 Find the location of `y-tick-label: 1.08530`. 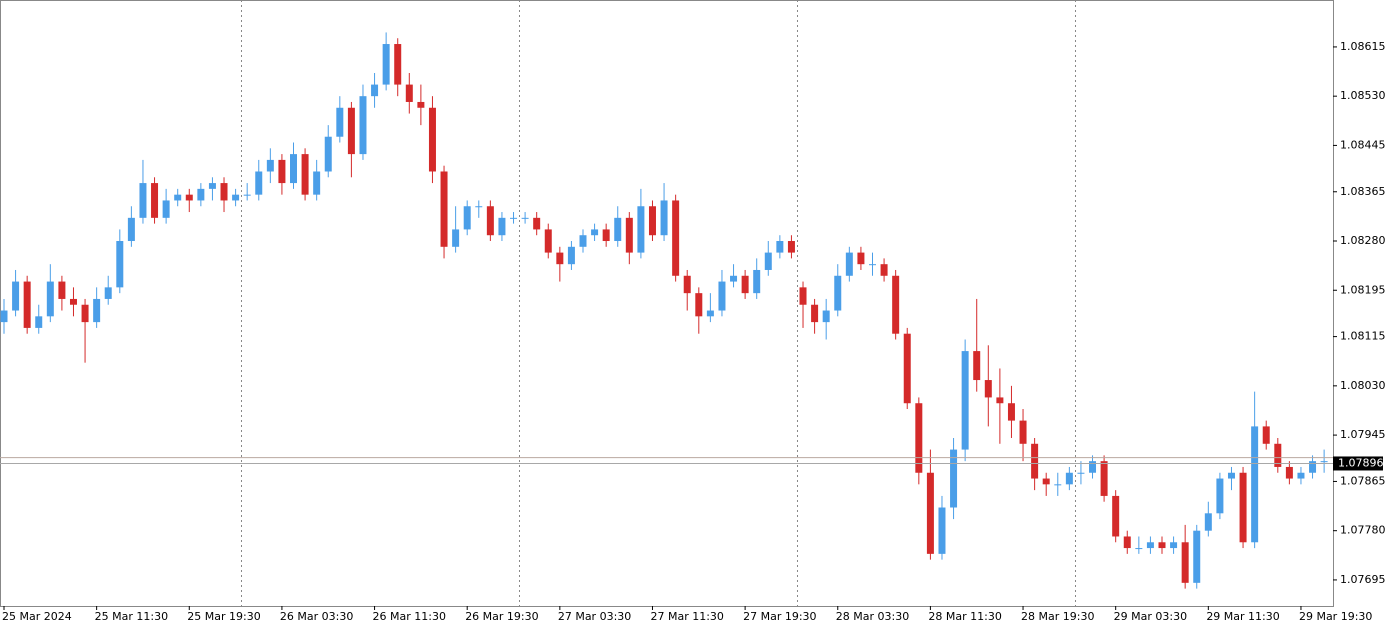

y-tick-label: 1.08530 is located at coordinates (1363, 95).